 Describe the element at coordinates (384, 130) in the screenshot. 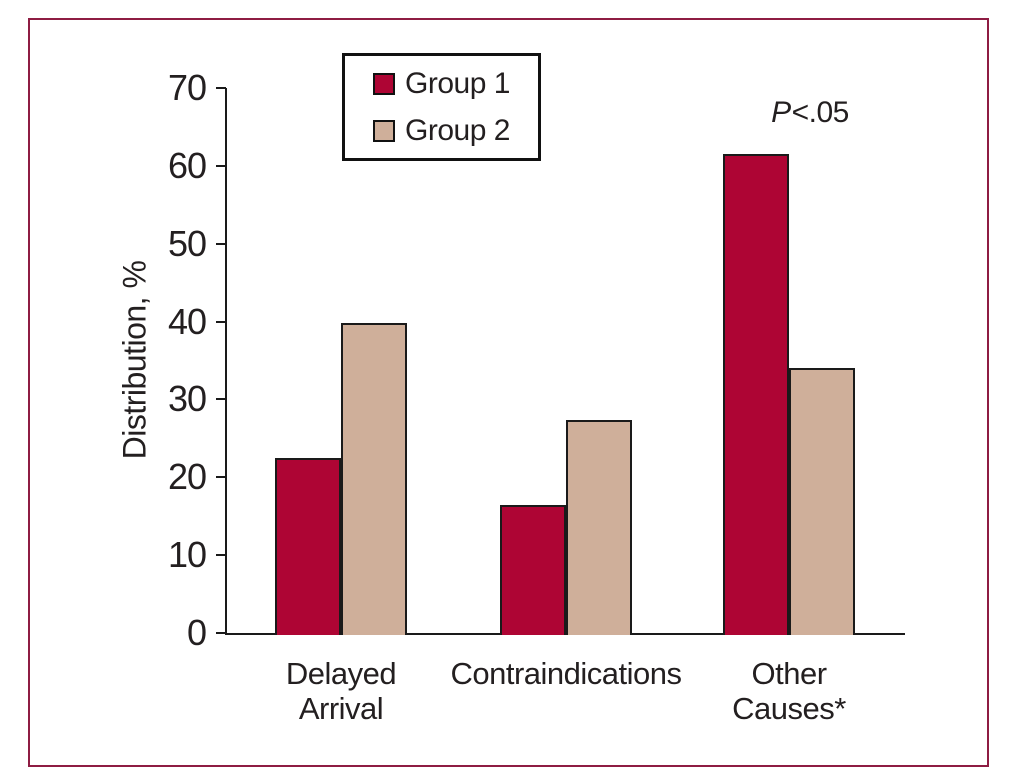

I see `legend-swatch-group2` at that location.